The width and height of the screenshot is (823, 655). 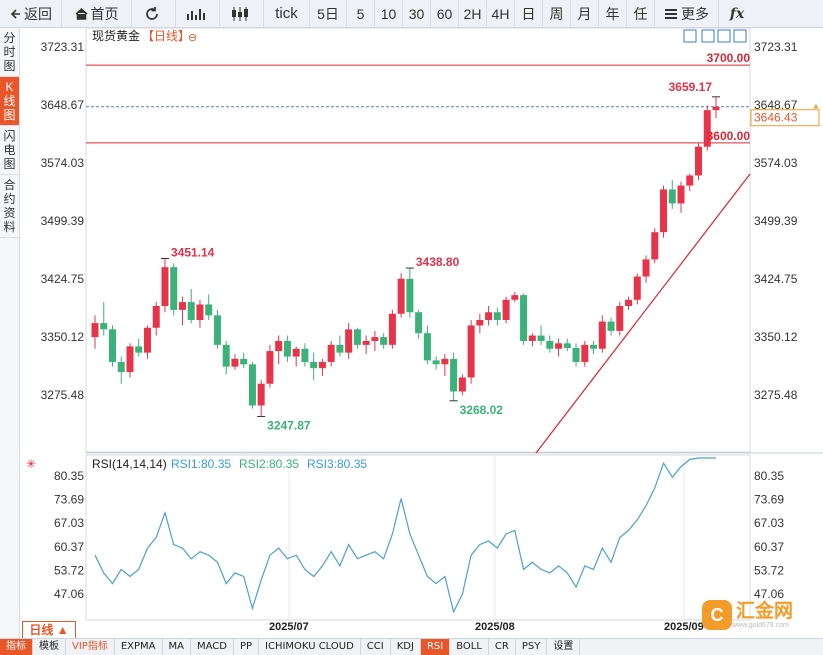 What do you see at coordinates (708, 36) in the screenshot?
I see `window-icon` at bounding box center [708, 36].